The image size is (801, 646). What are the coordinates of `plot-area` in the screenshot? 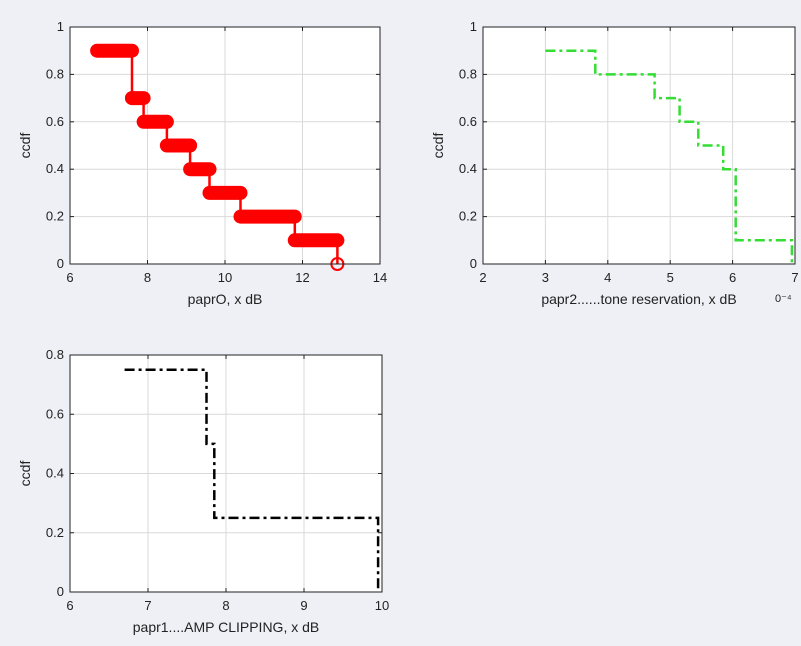 It's located at (639, 145).